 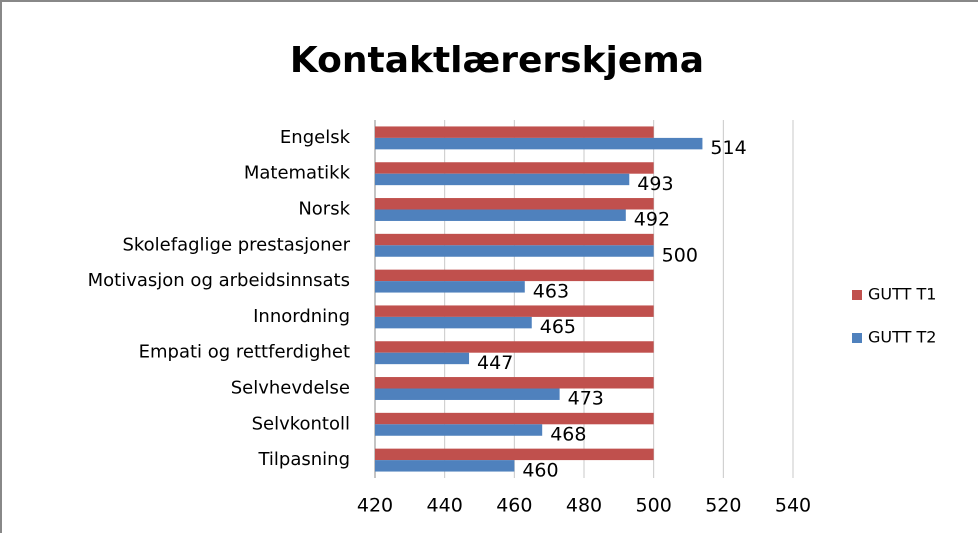 What do you see at coordinates (586, 399) in the screenshot?
I see `data-label: 473` at bounding box center [586, 399].